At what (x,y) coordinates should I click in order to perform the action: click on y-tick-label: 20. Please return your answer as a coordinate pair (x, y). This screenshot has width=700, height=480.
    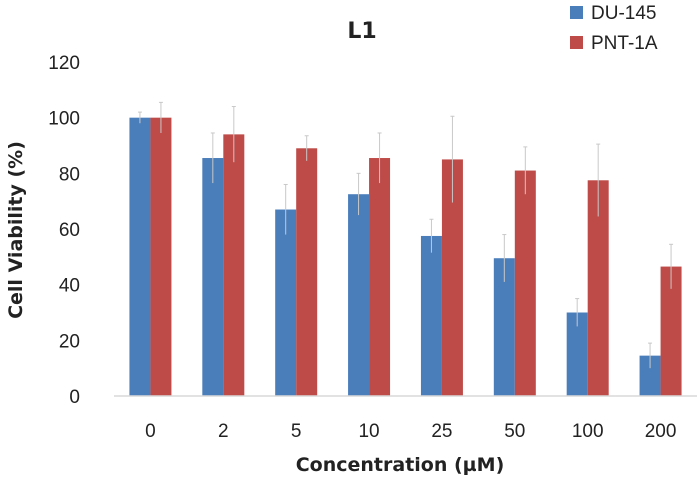
    Looking at the image, I should click on (69, 341).